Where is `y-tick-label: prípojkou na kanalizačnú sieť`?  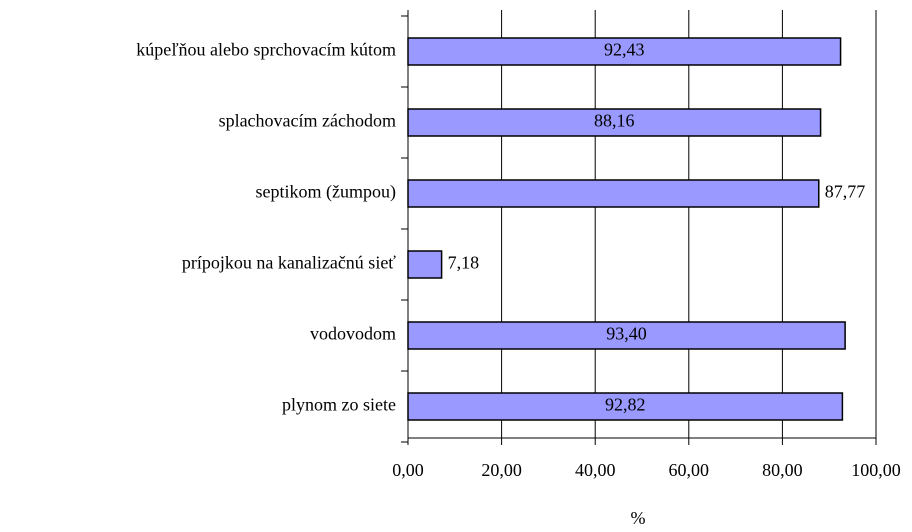 y-tick-label: prípojkou na kanalizačnú sieť is located at coordinates (289, 263).